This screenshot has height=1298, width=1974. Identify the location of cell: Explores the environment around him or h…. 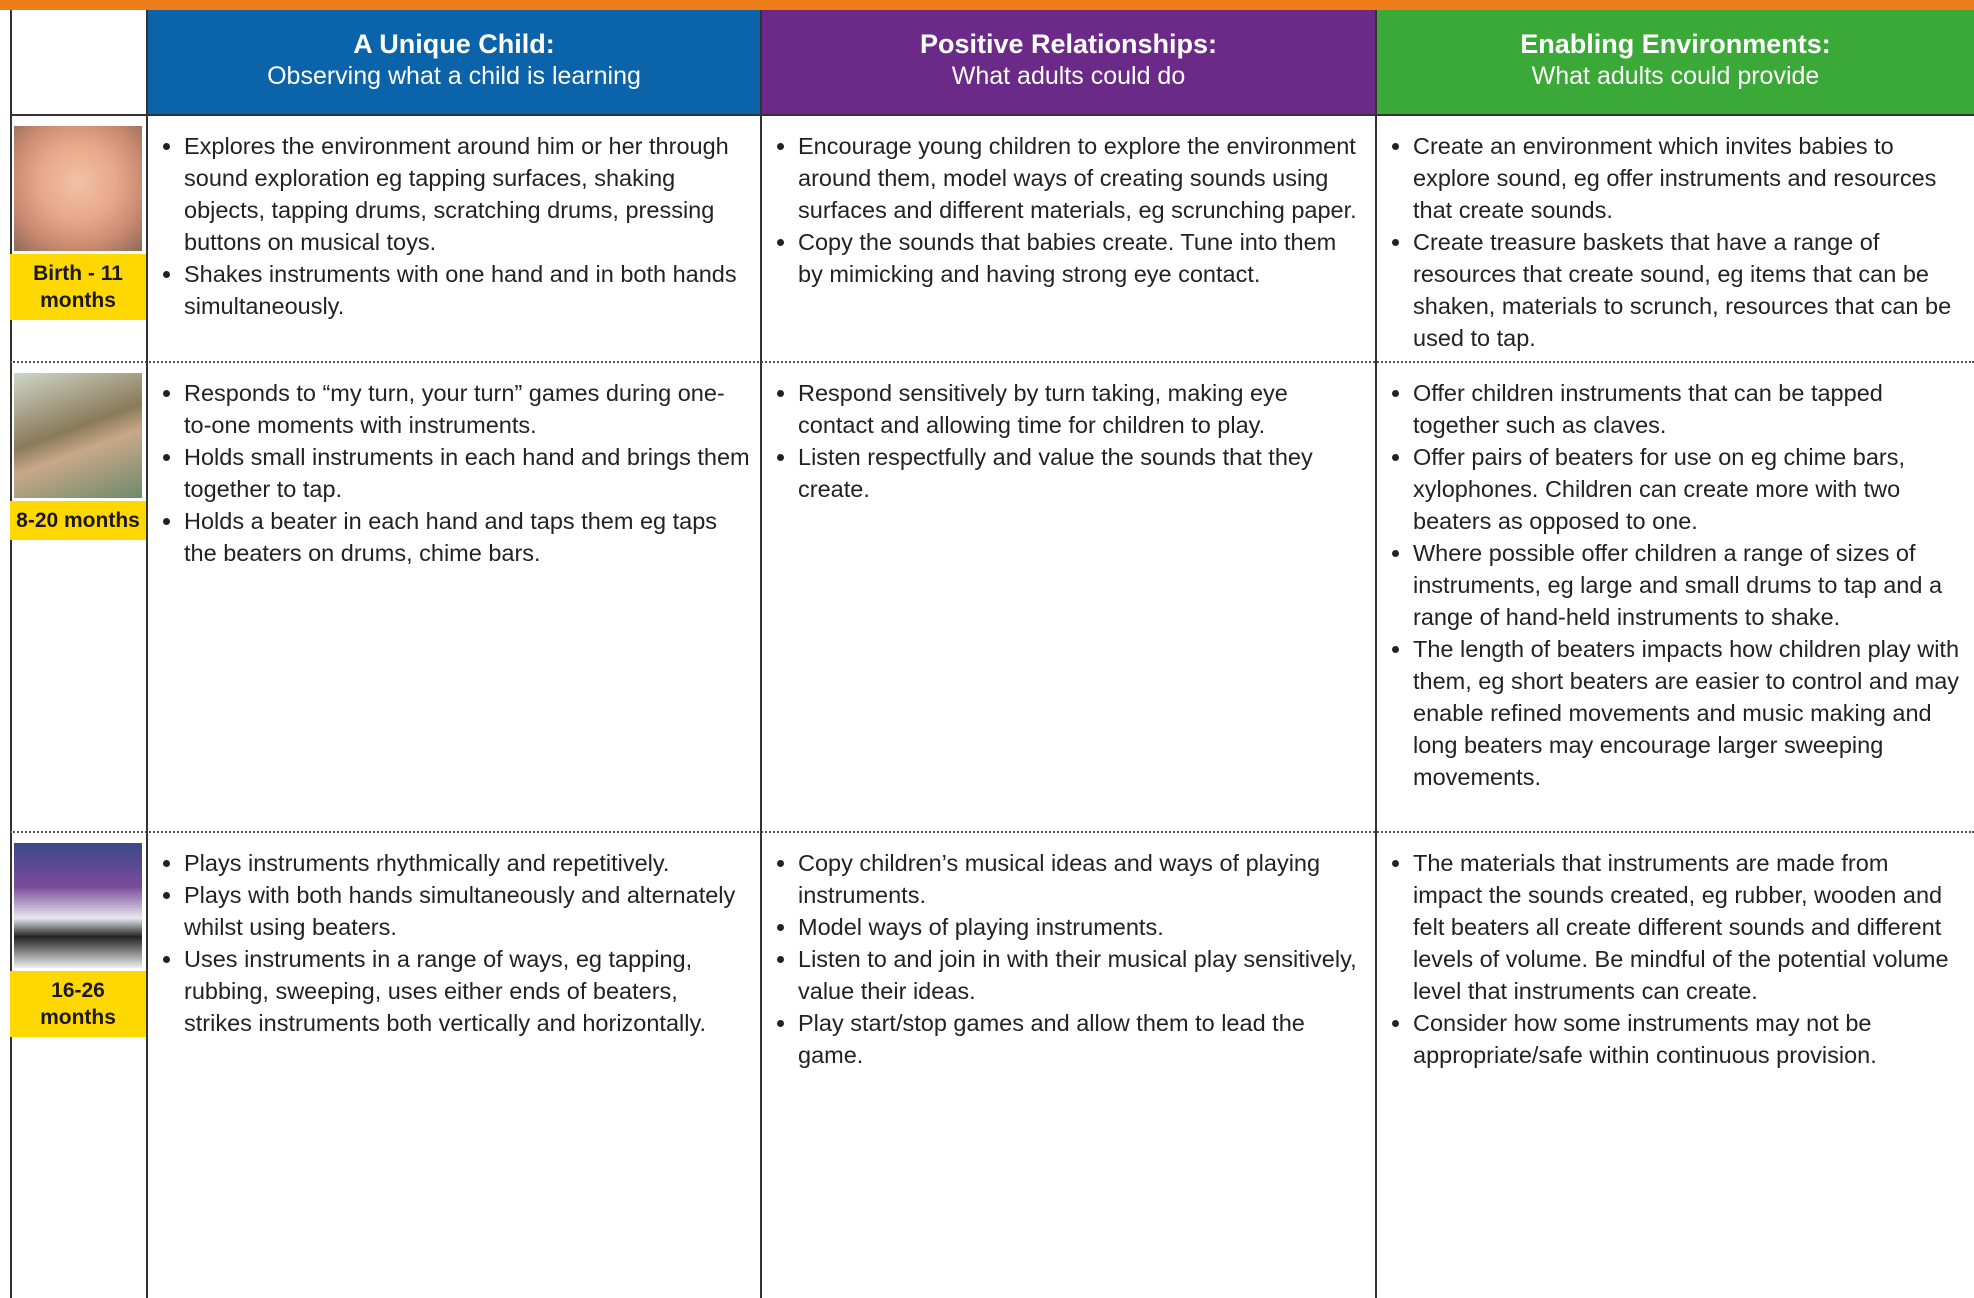
(453, 219).